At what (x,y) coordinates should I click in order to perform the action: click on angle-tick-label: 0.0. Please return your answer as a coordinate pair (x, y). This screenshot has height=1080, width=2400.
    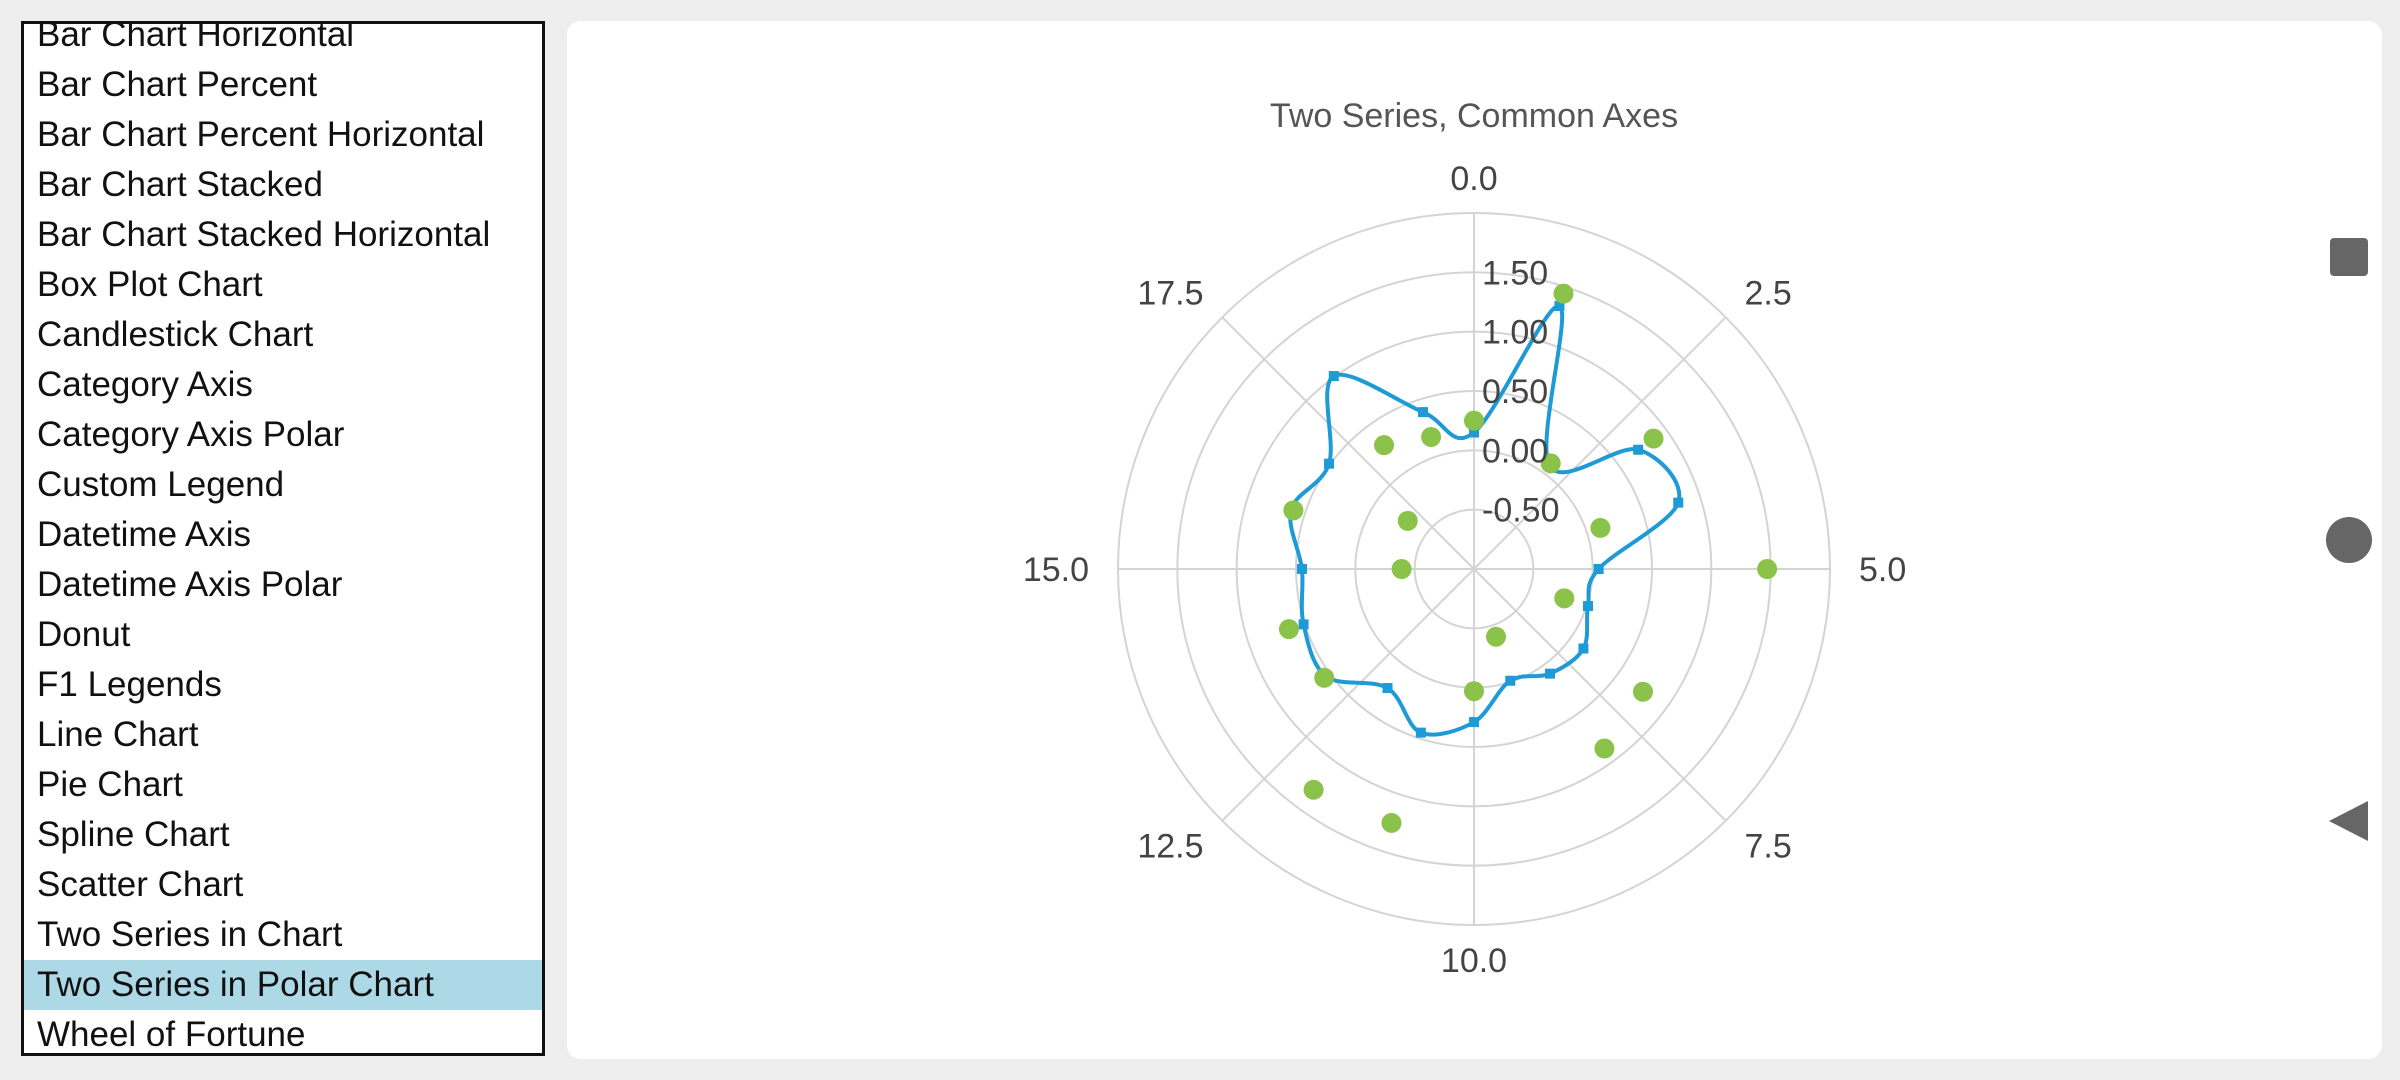
    Looking at the image, I should click on (1473, 179).